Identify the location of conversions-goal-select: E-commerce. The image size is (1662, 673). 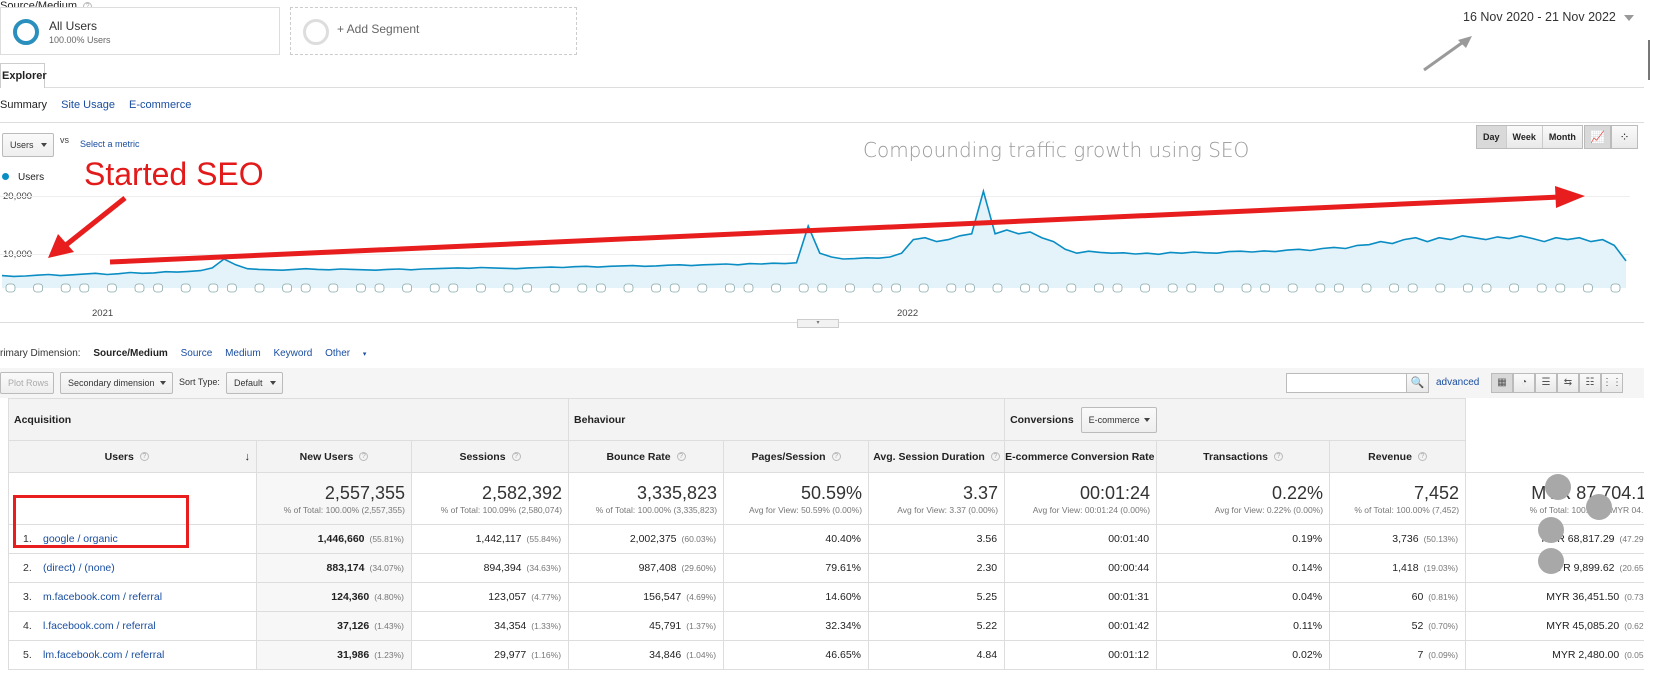
(1118, 419).